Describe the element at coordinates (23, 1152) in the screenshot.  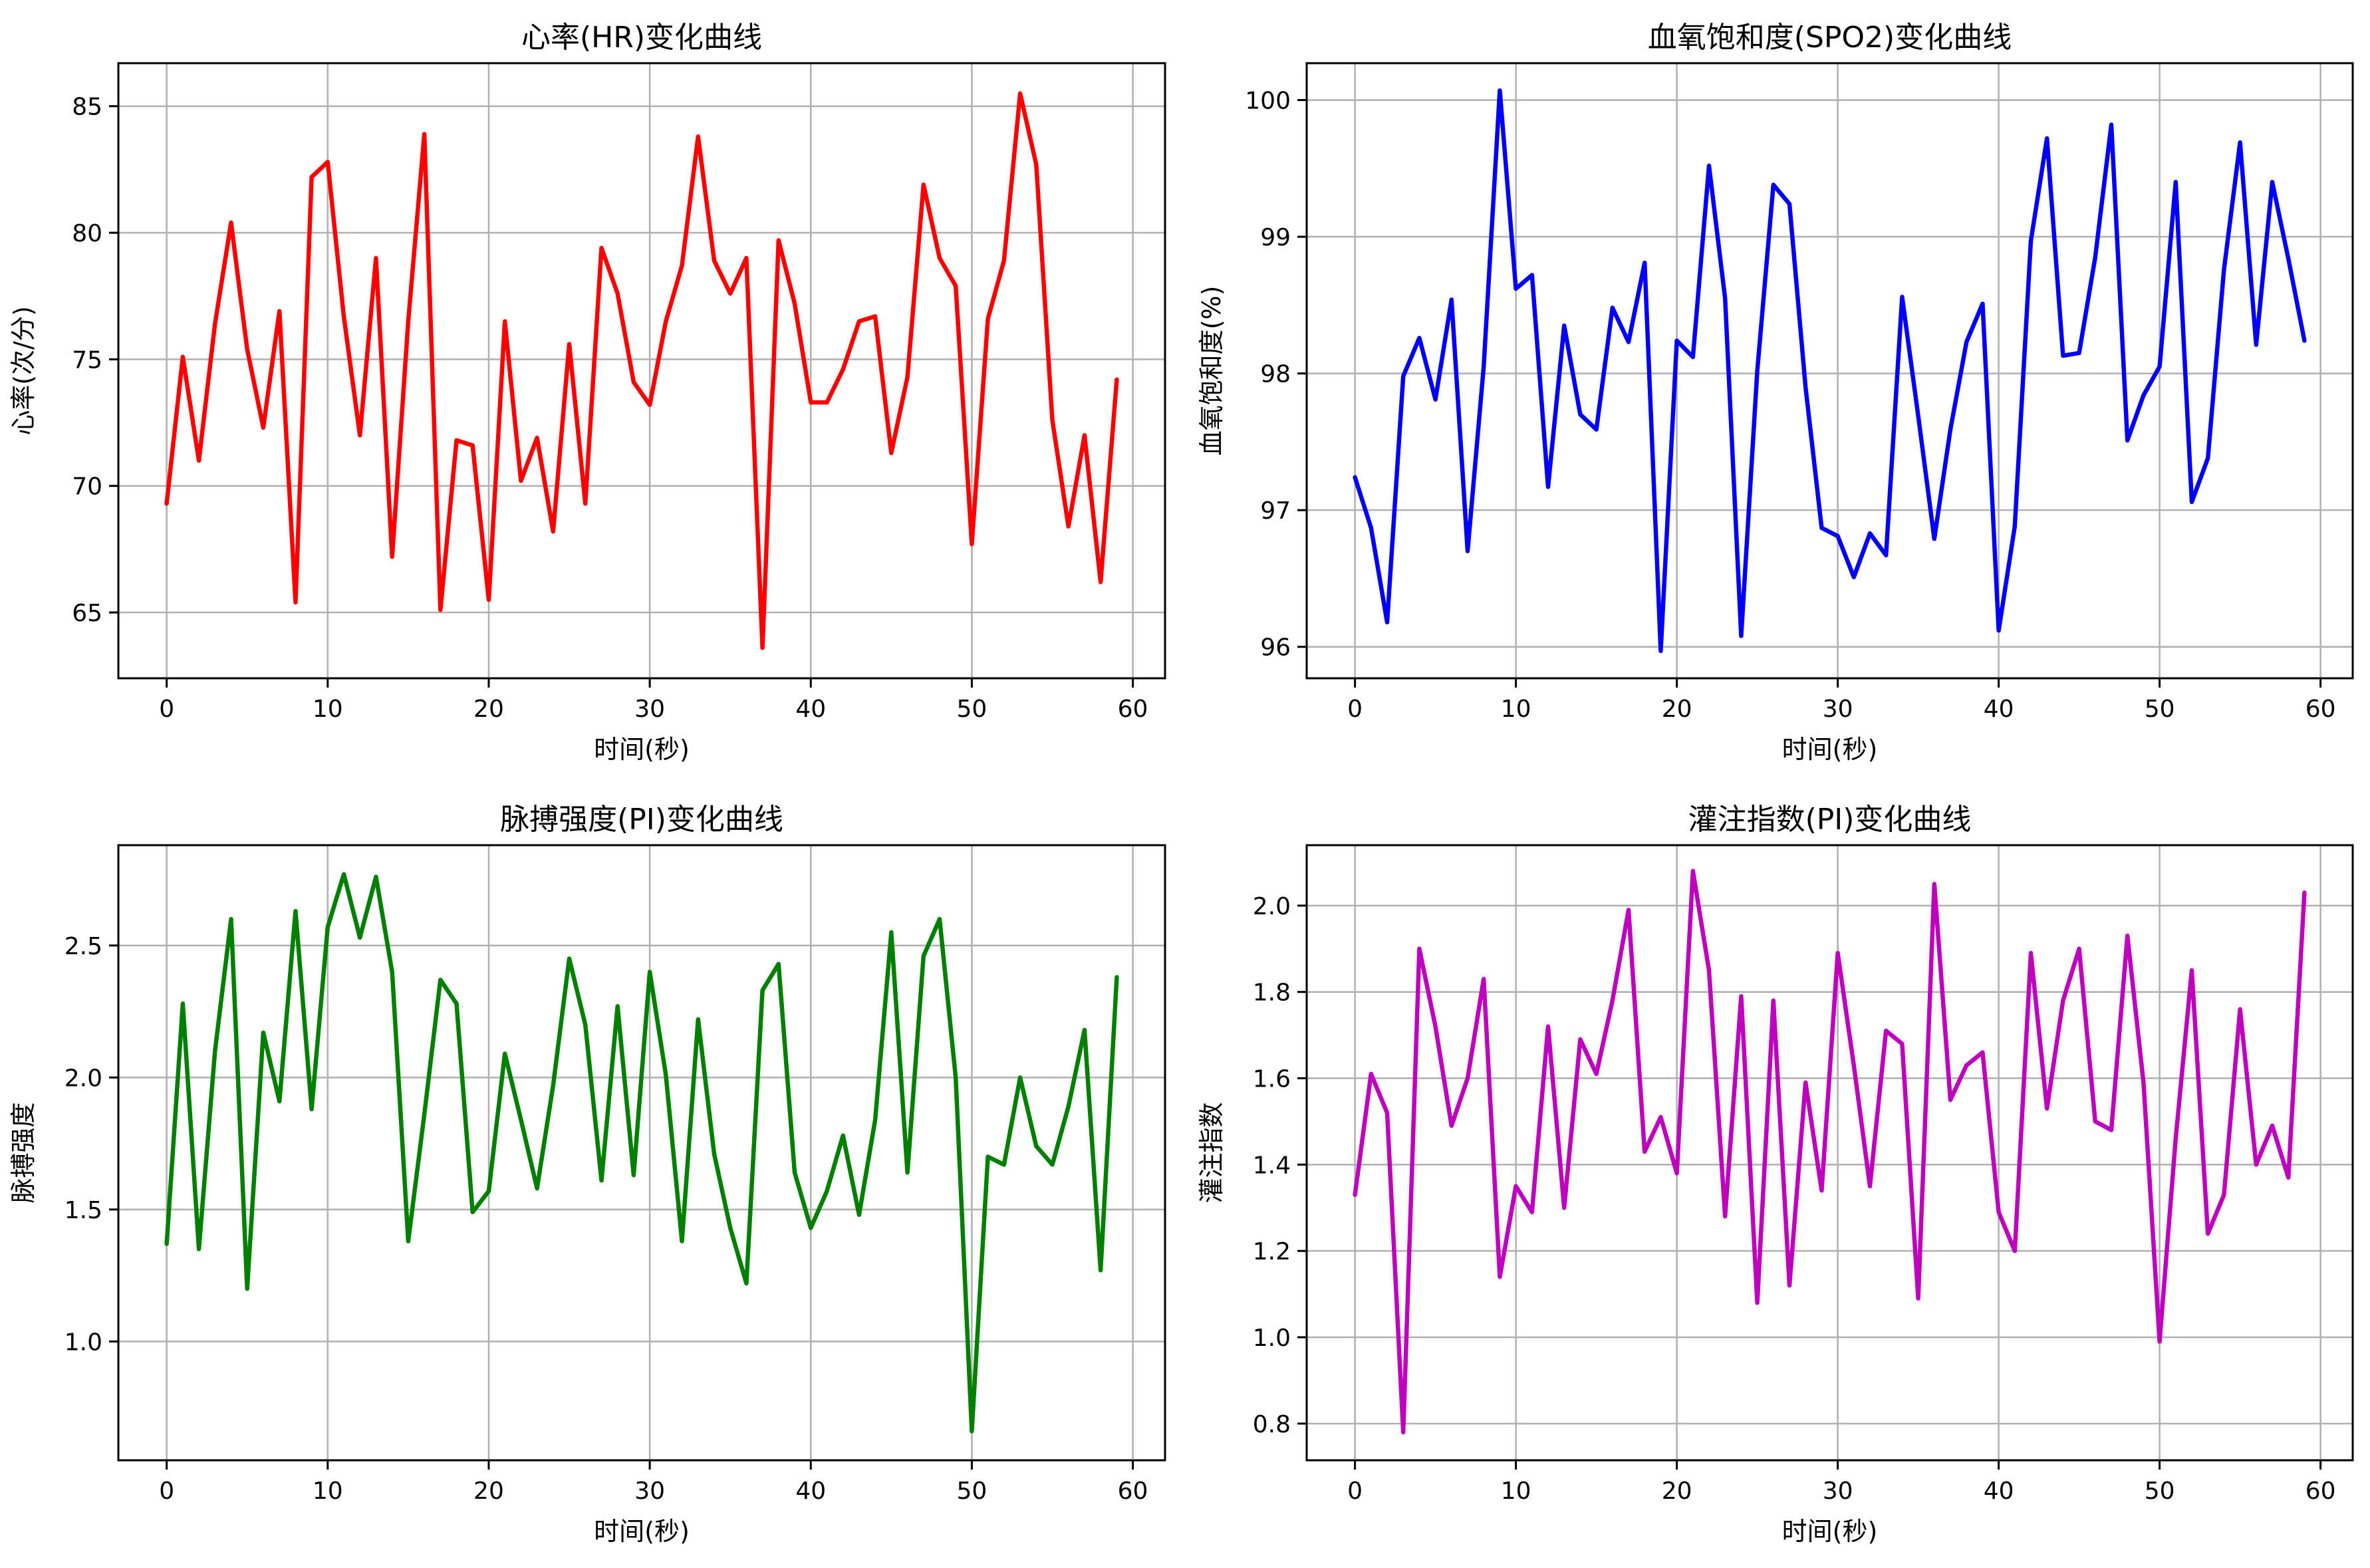
I see `y-axis-label: 脉搏强度` at that location.